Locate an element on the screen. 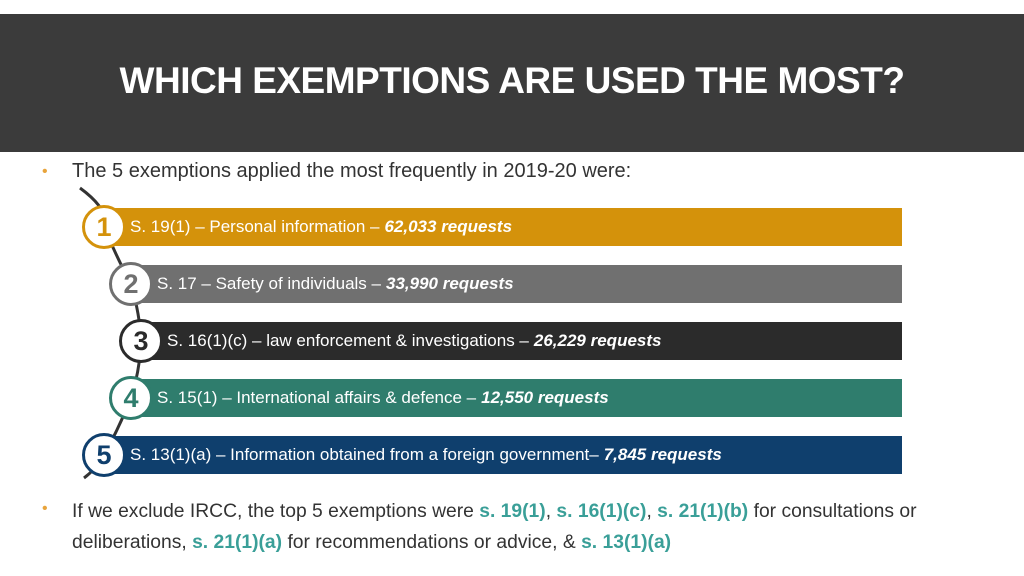  text: for consultations or deliberations, is located at coordinates (494, 527).